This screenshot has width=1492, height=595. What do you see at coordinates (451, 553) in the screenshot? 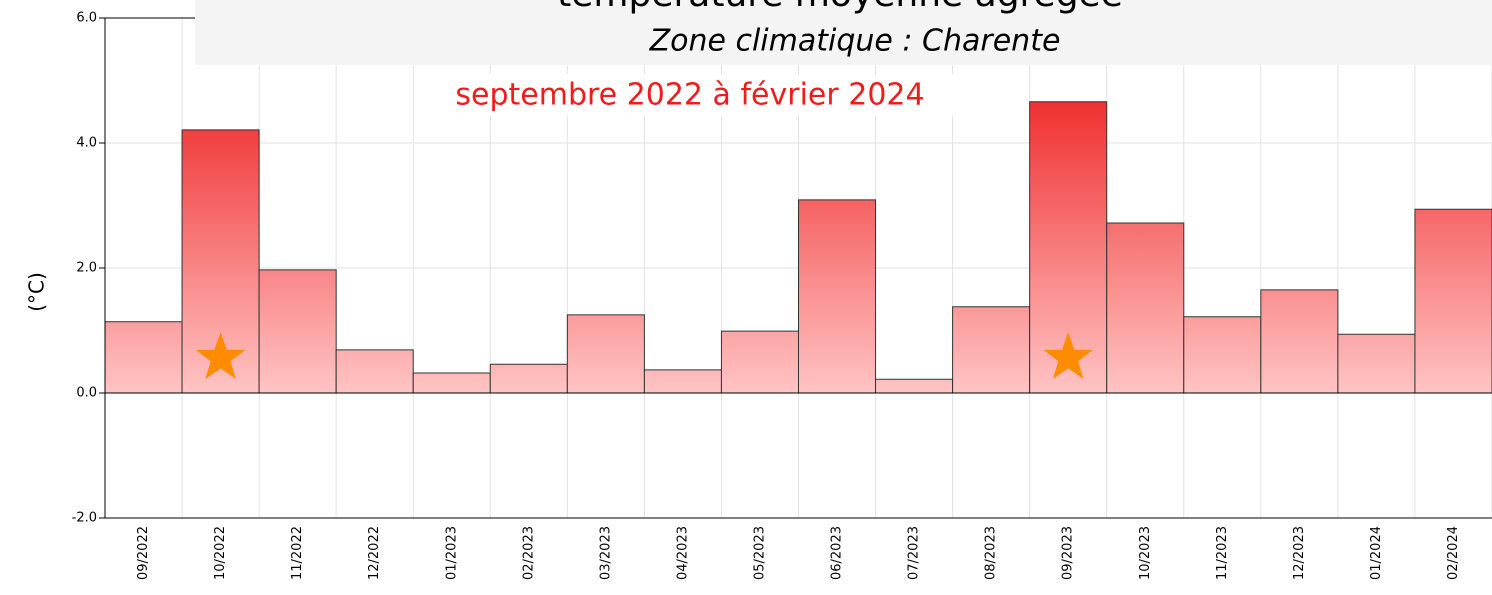
I see `x-tick-label: 01/2023` at bounding box center [451, 553].